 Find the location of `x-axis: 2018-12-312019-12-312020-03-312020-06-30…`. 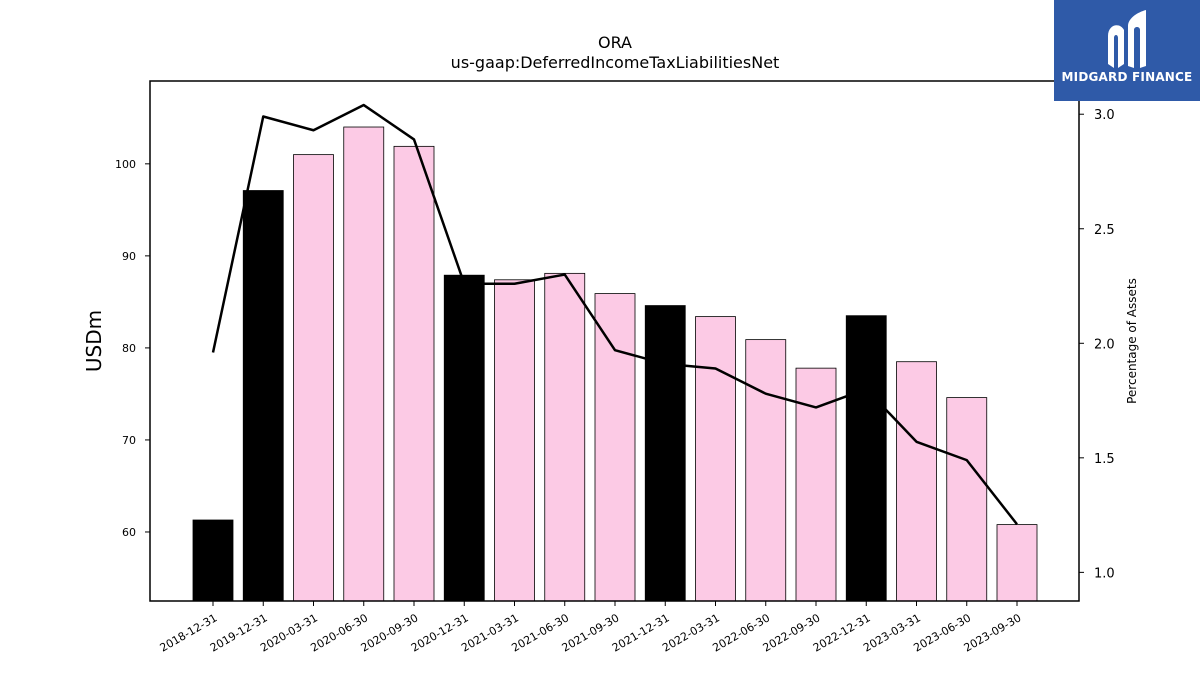

x-axis: 2018-12-312019-12-312020-03-312020-06-30… is located at coordinates (591, 628).